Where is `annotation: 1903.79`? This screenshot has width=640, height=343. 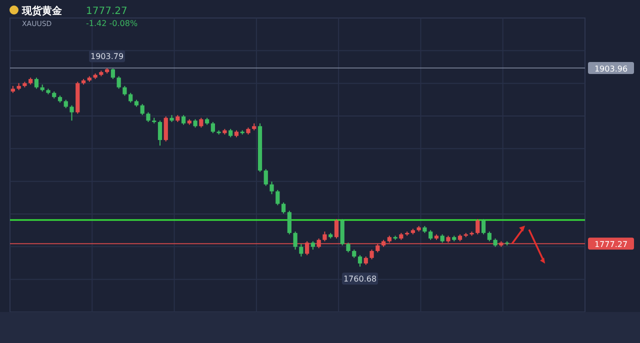
annotation: 1903.79 is located at coordinates (107, 57).